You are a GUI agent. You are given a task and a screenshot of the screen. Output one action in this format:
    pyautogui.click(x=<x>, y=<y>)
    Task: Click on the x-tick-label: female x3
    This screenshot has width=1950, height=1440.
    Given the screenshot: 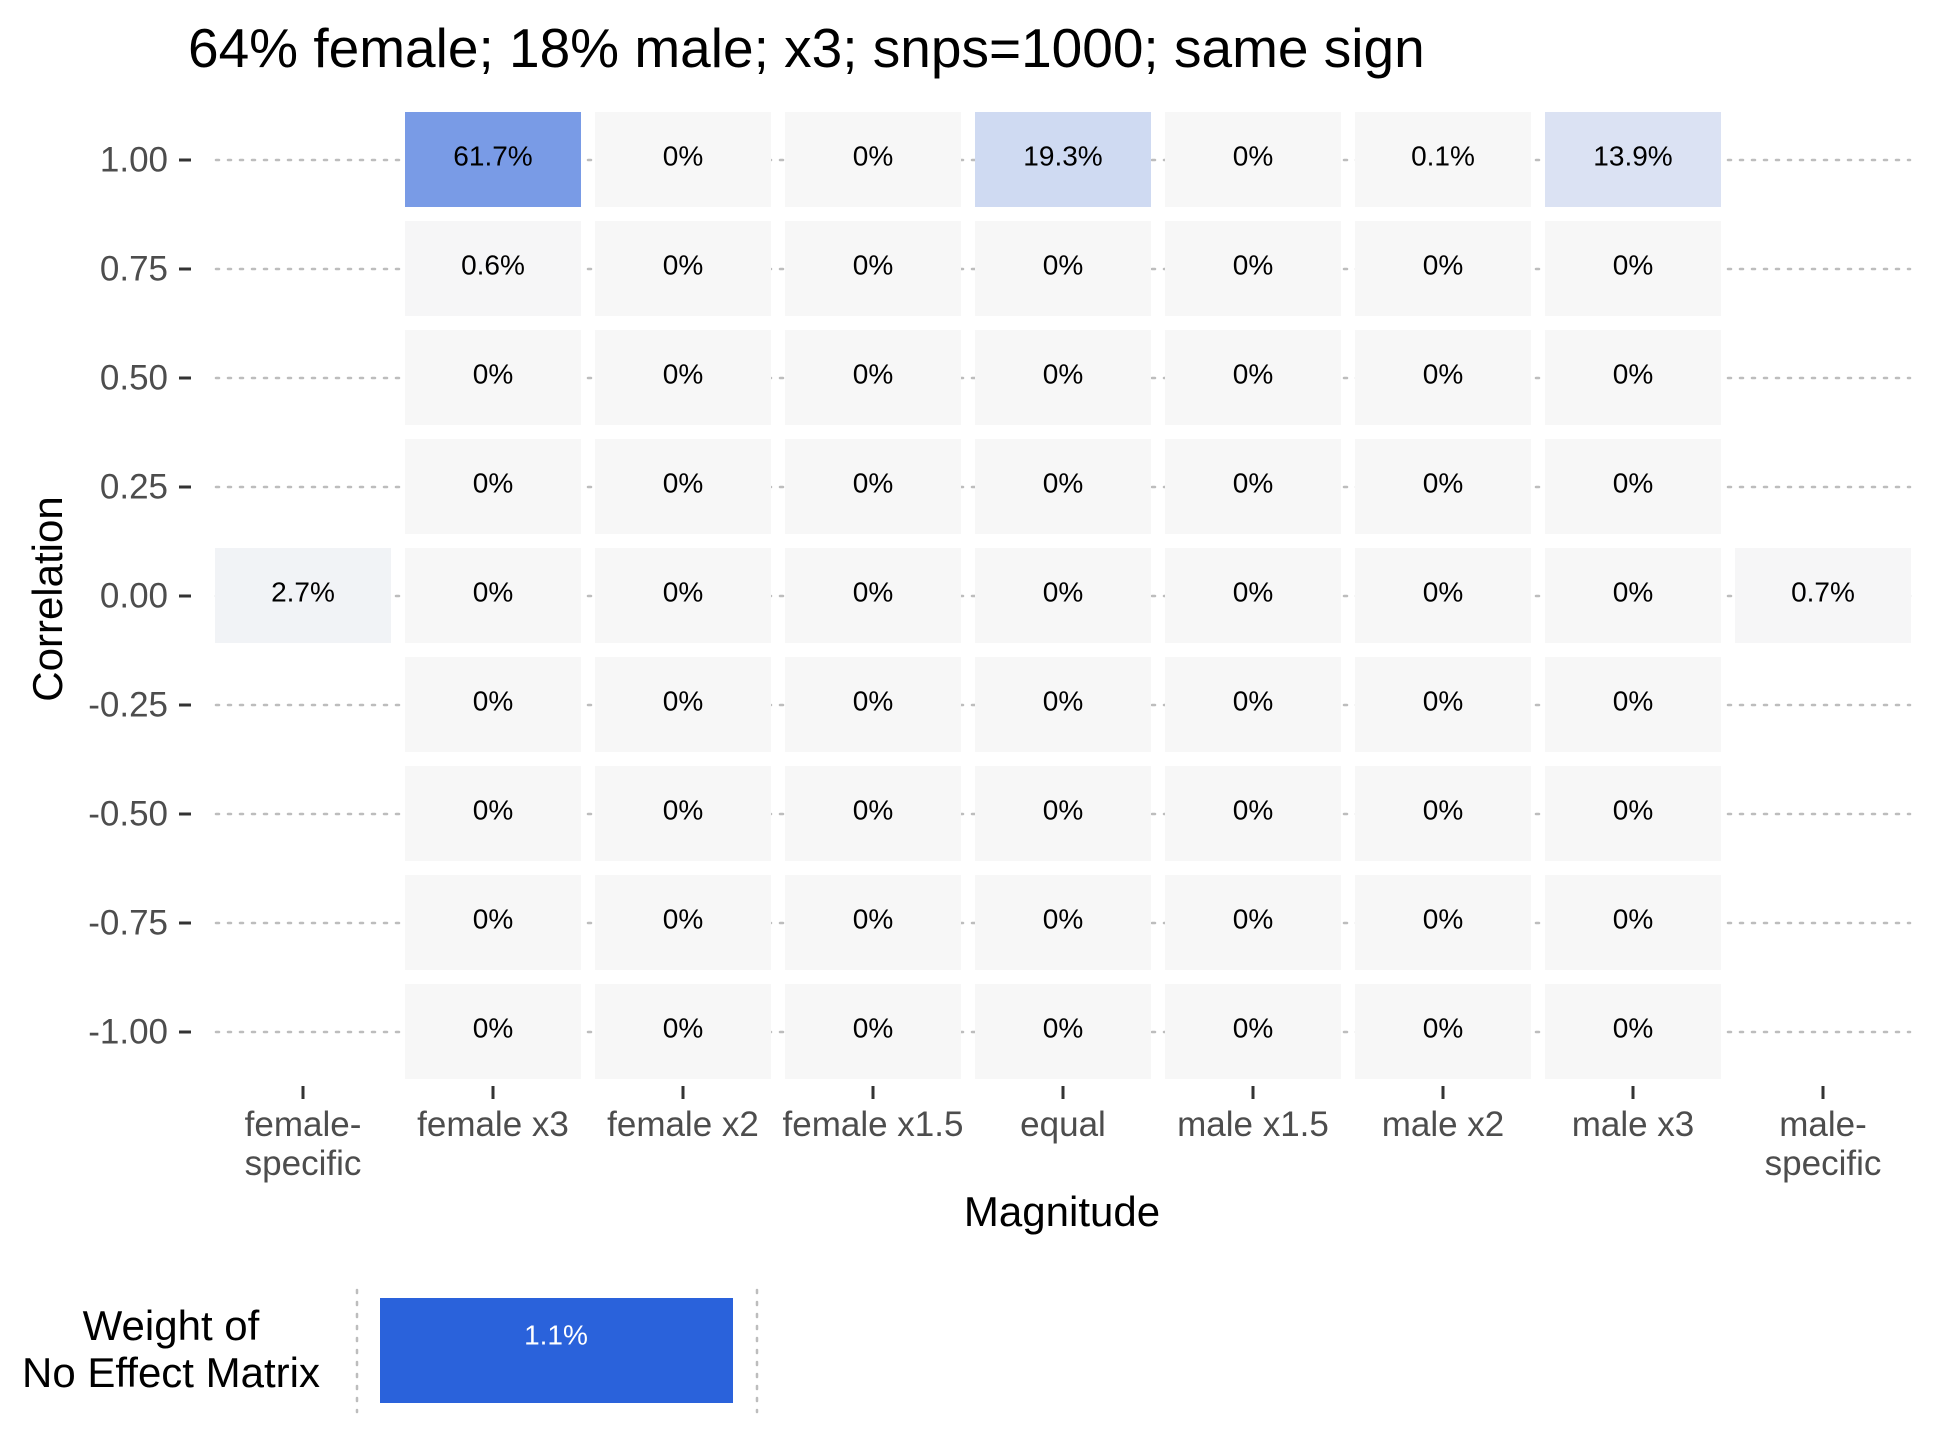 What is the action you would take?
    pyautogui.click(x=493, y=1124)
    